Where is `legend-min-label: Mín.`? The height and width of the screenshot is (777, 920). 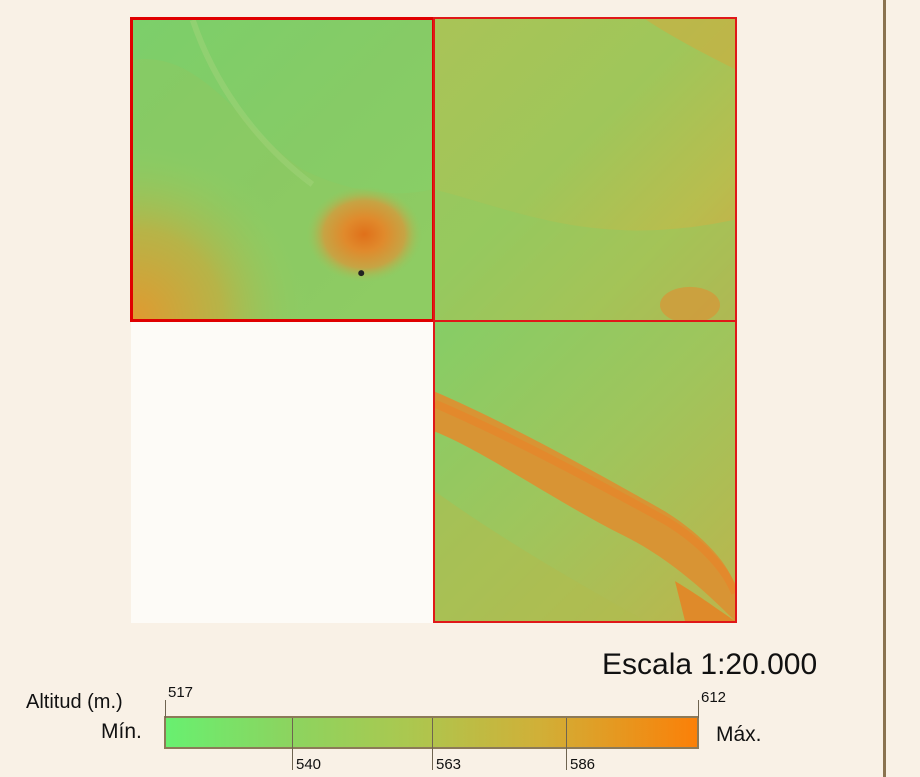 legend-min-label: Mín. is located at coordinates (121, 731).